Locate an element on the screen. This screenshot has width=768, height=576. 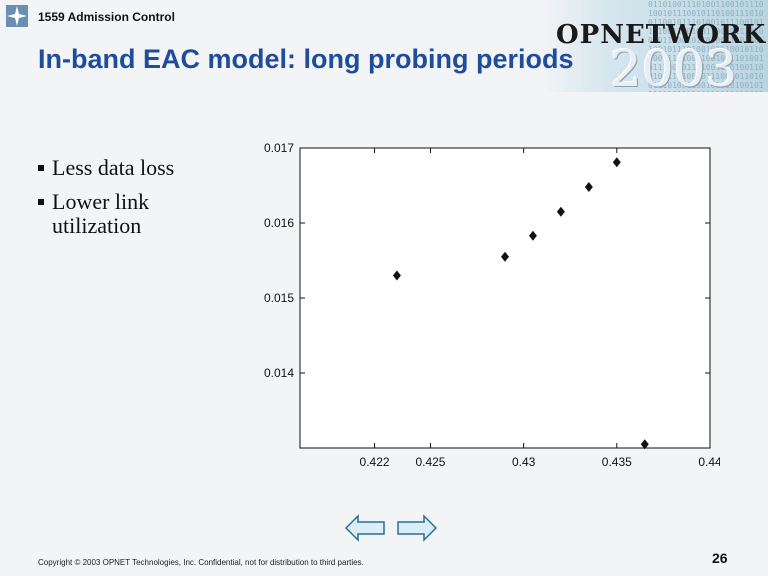
right-arrow-icon is located at coordinates (417, 528).